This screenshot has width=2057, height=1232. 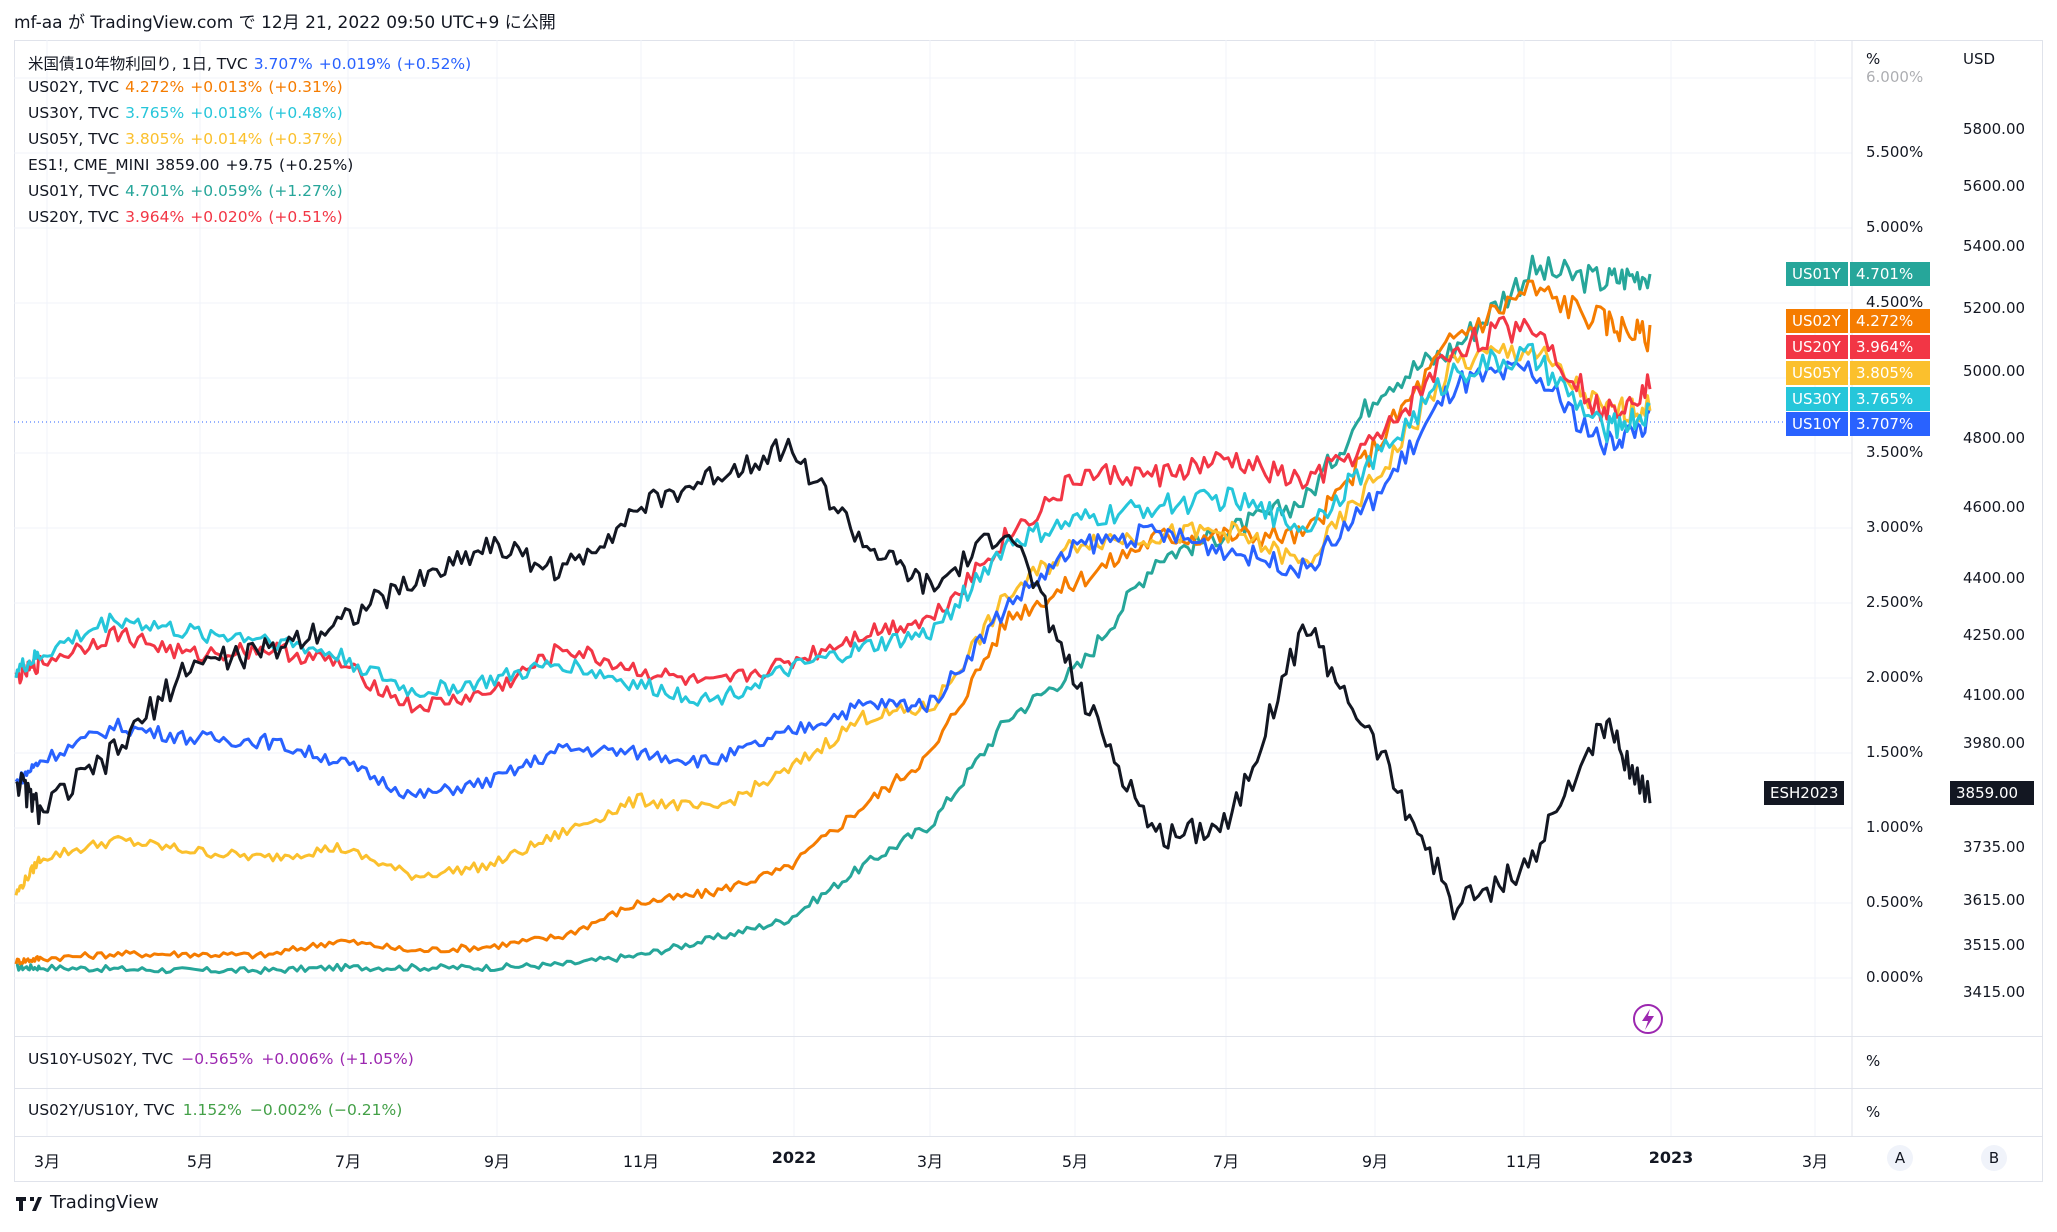 What do you see at coordinates (249, 165) in the screenshot?
I see `legend-change: +9.75` at bounding box center [249, 165].